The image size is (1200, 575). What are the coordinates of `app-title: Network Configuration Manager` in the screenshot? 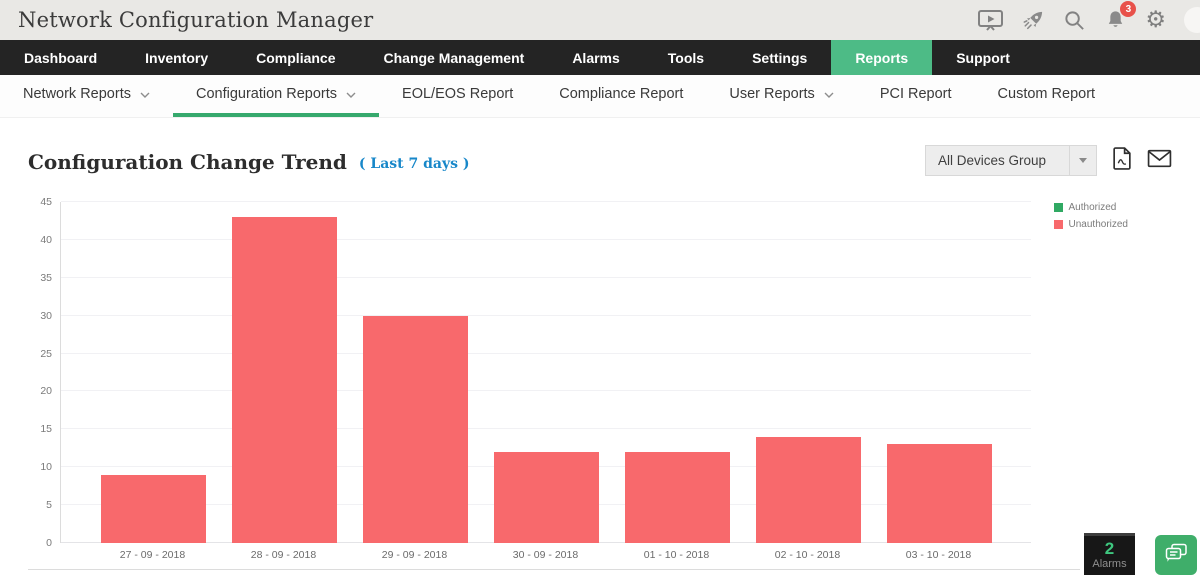 It's located at (196, 20).